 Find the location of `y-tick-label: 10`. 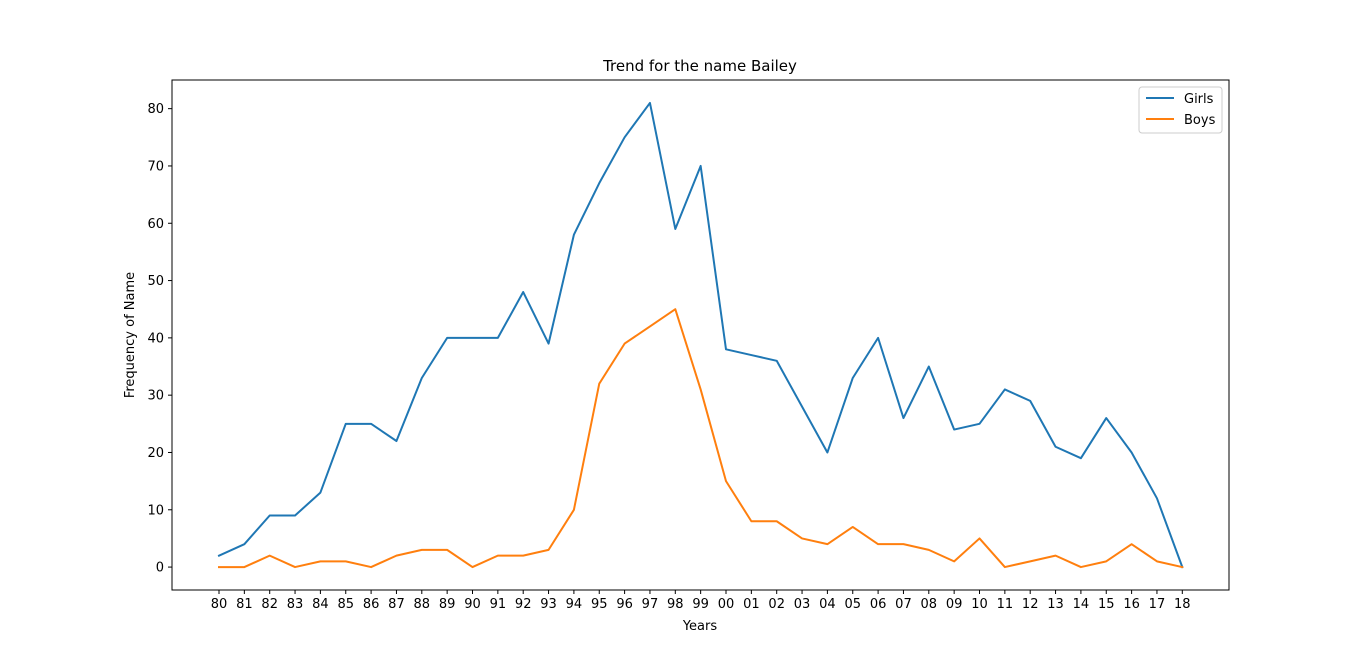

y-tick-label: 10 is located at coordinates (155, 510).